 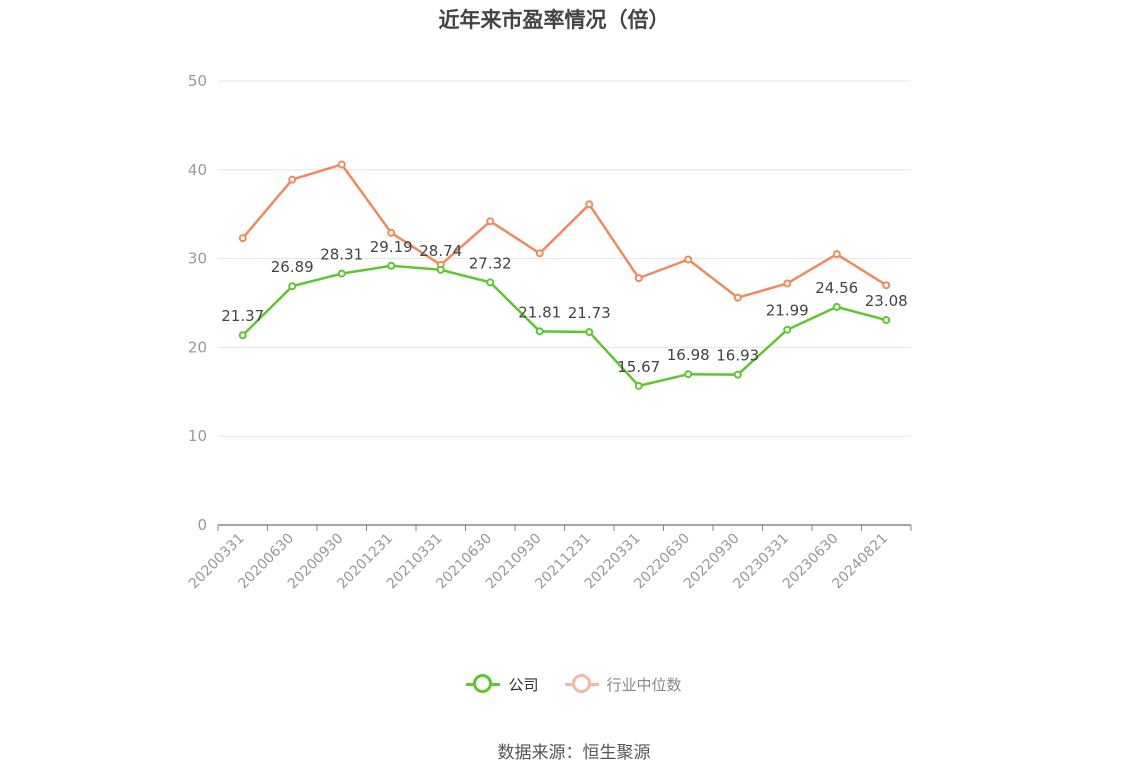 What do you see at coordinates (502, 684) in the screenshot?
I see `legend-item-company: 公司` at bounding box center [502, 684].